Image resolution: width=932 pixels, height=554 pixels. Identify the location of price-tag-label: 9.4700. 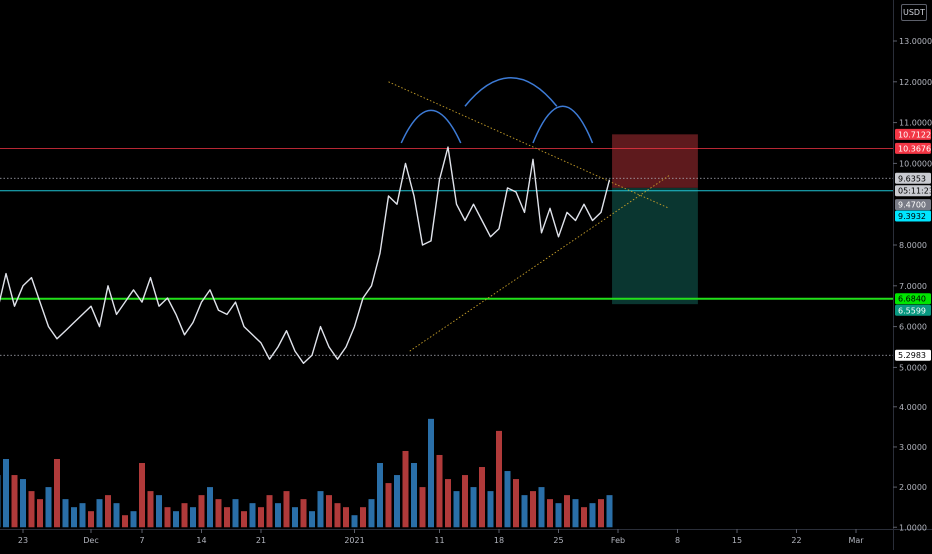
(912, 205).